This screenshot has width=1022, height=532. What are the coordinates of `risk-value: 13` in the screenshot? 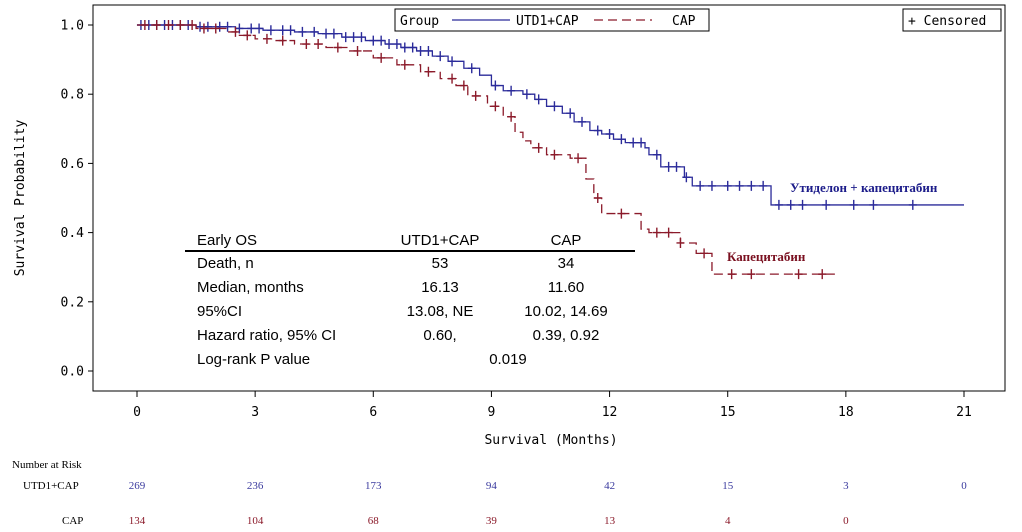 It's located at (610, 521).